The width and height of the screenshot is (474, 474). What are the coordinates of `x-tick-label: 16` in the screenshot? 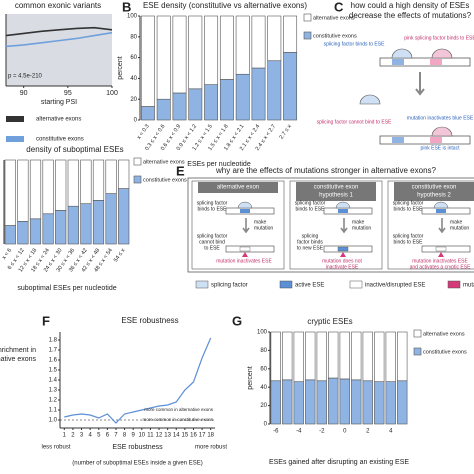 It's located at (193, 436).